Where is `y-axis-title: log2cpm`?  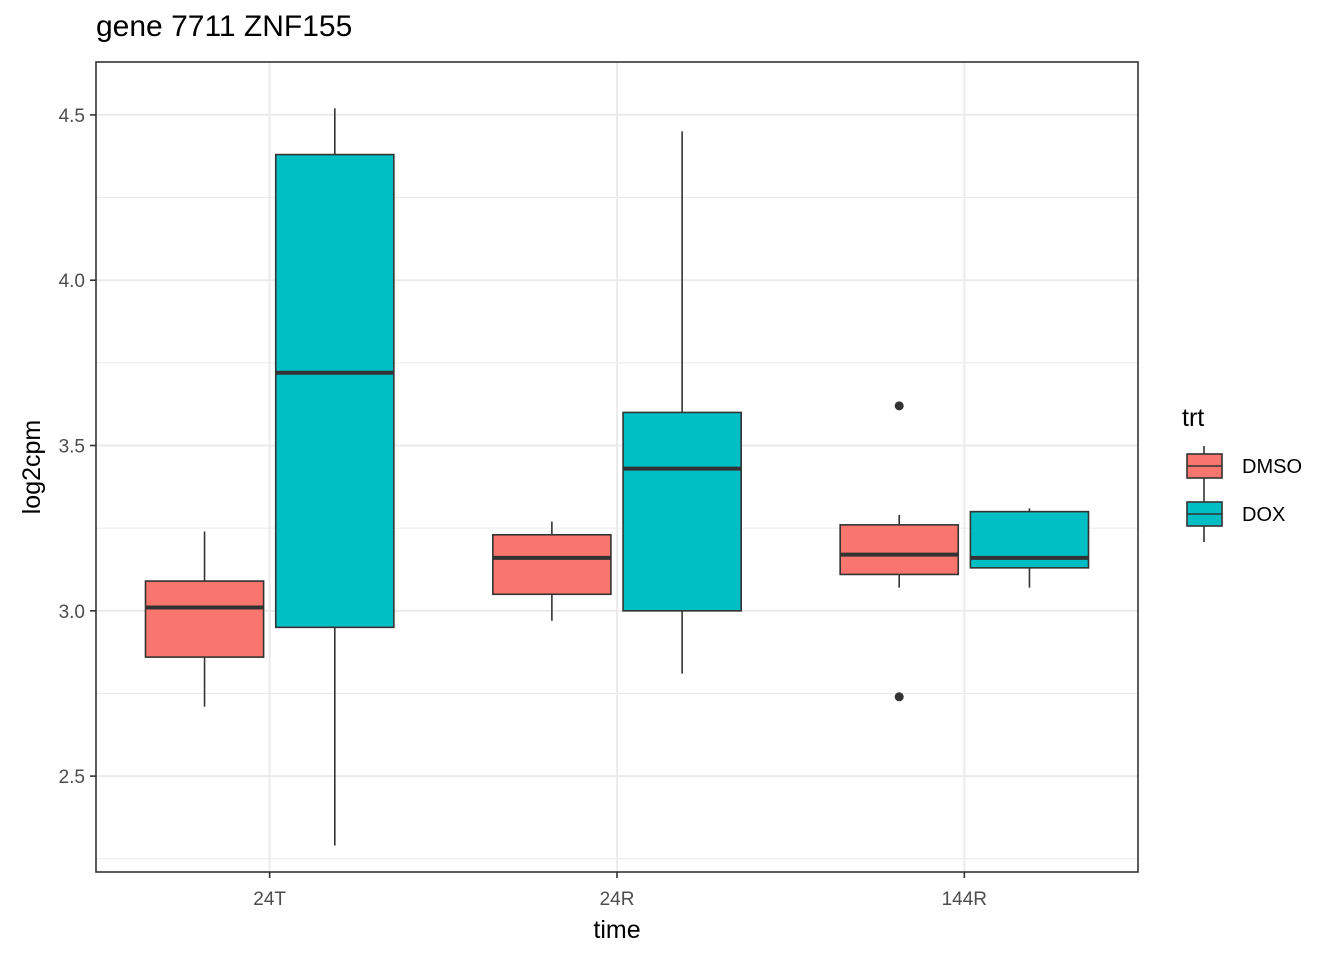 y-axis-title: log2cpm is located at coordinates (32, 467).